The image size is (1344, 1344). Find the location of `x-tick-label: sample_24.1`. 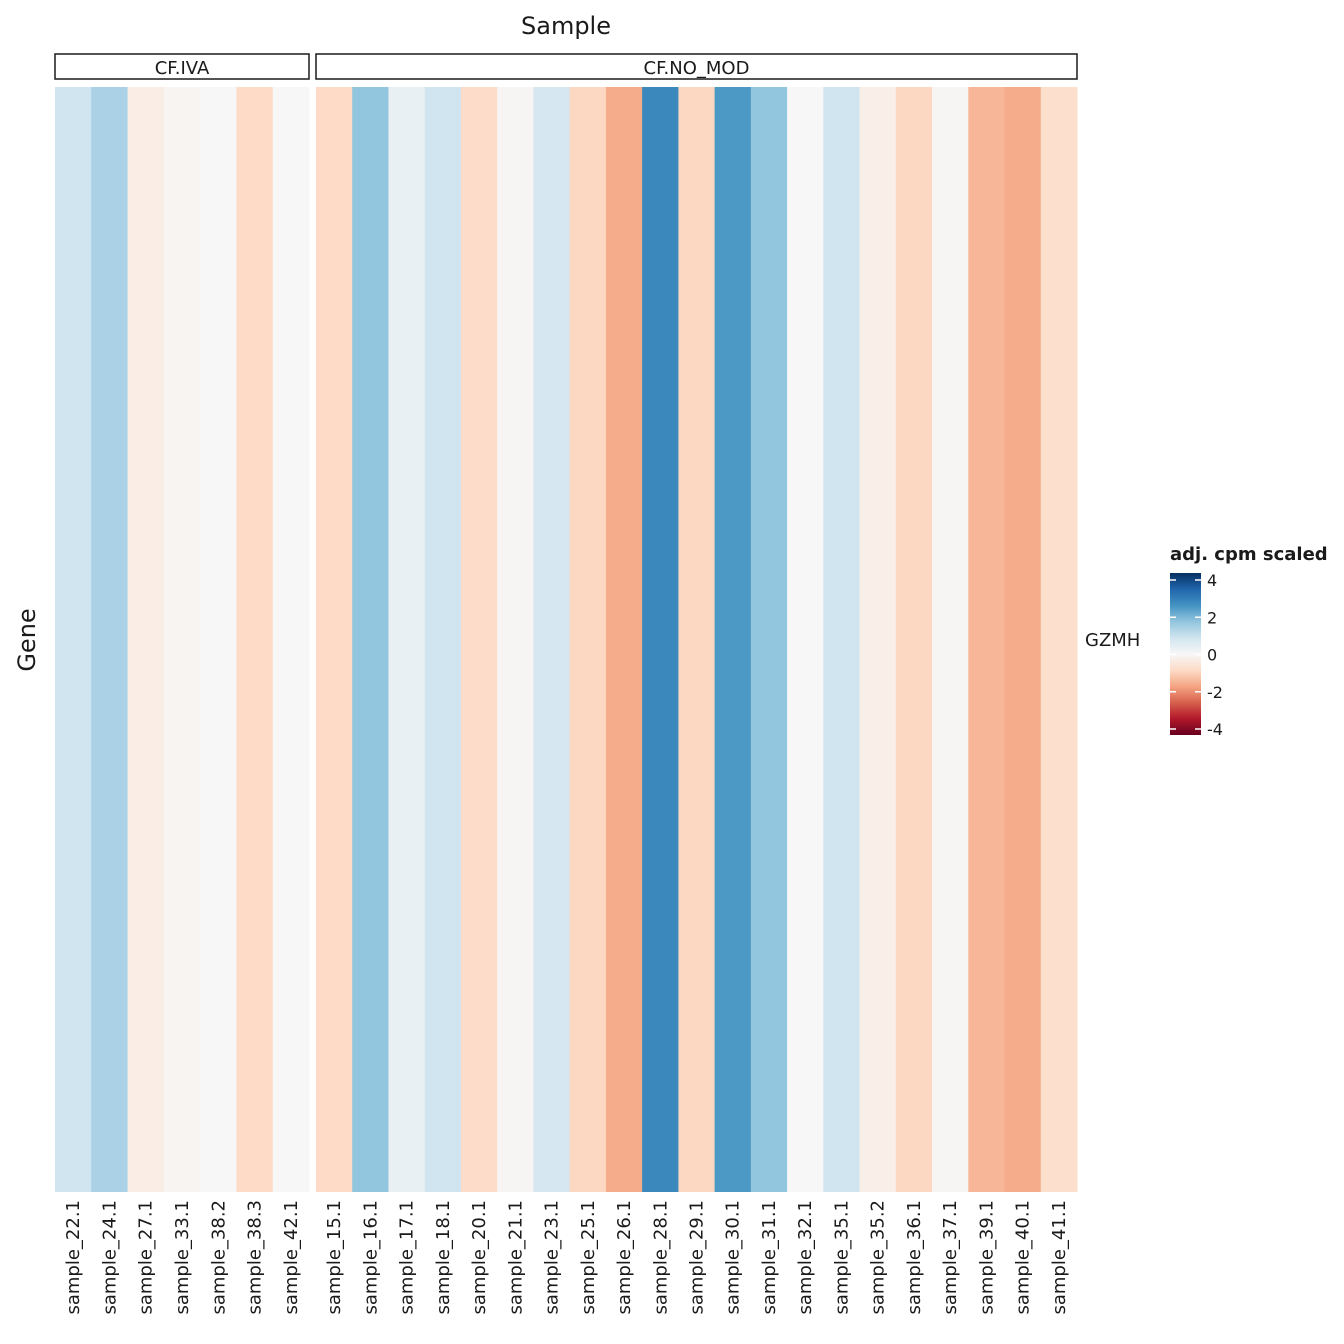

x-tick-label: sample_24.1 is located at coordinates (109, 1257).